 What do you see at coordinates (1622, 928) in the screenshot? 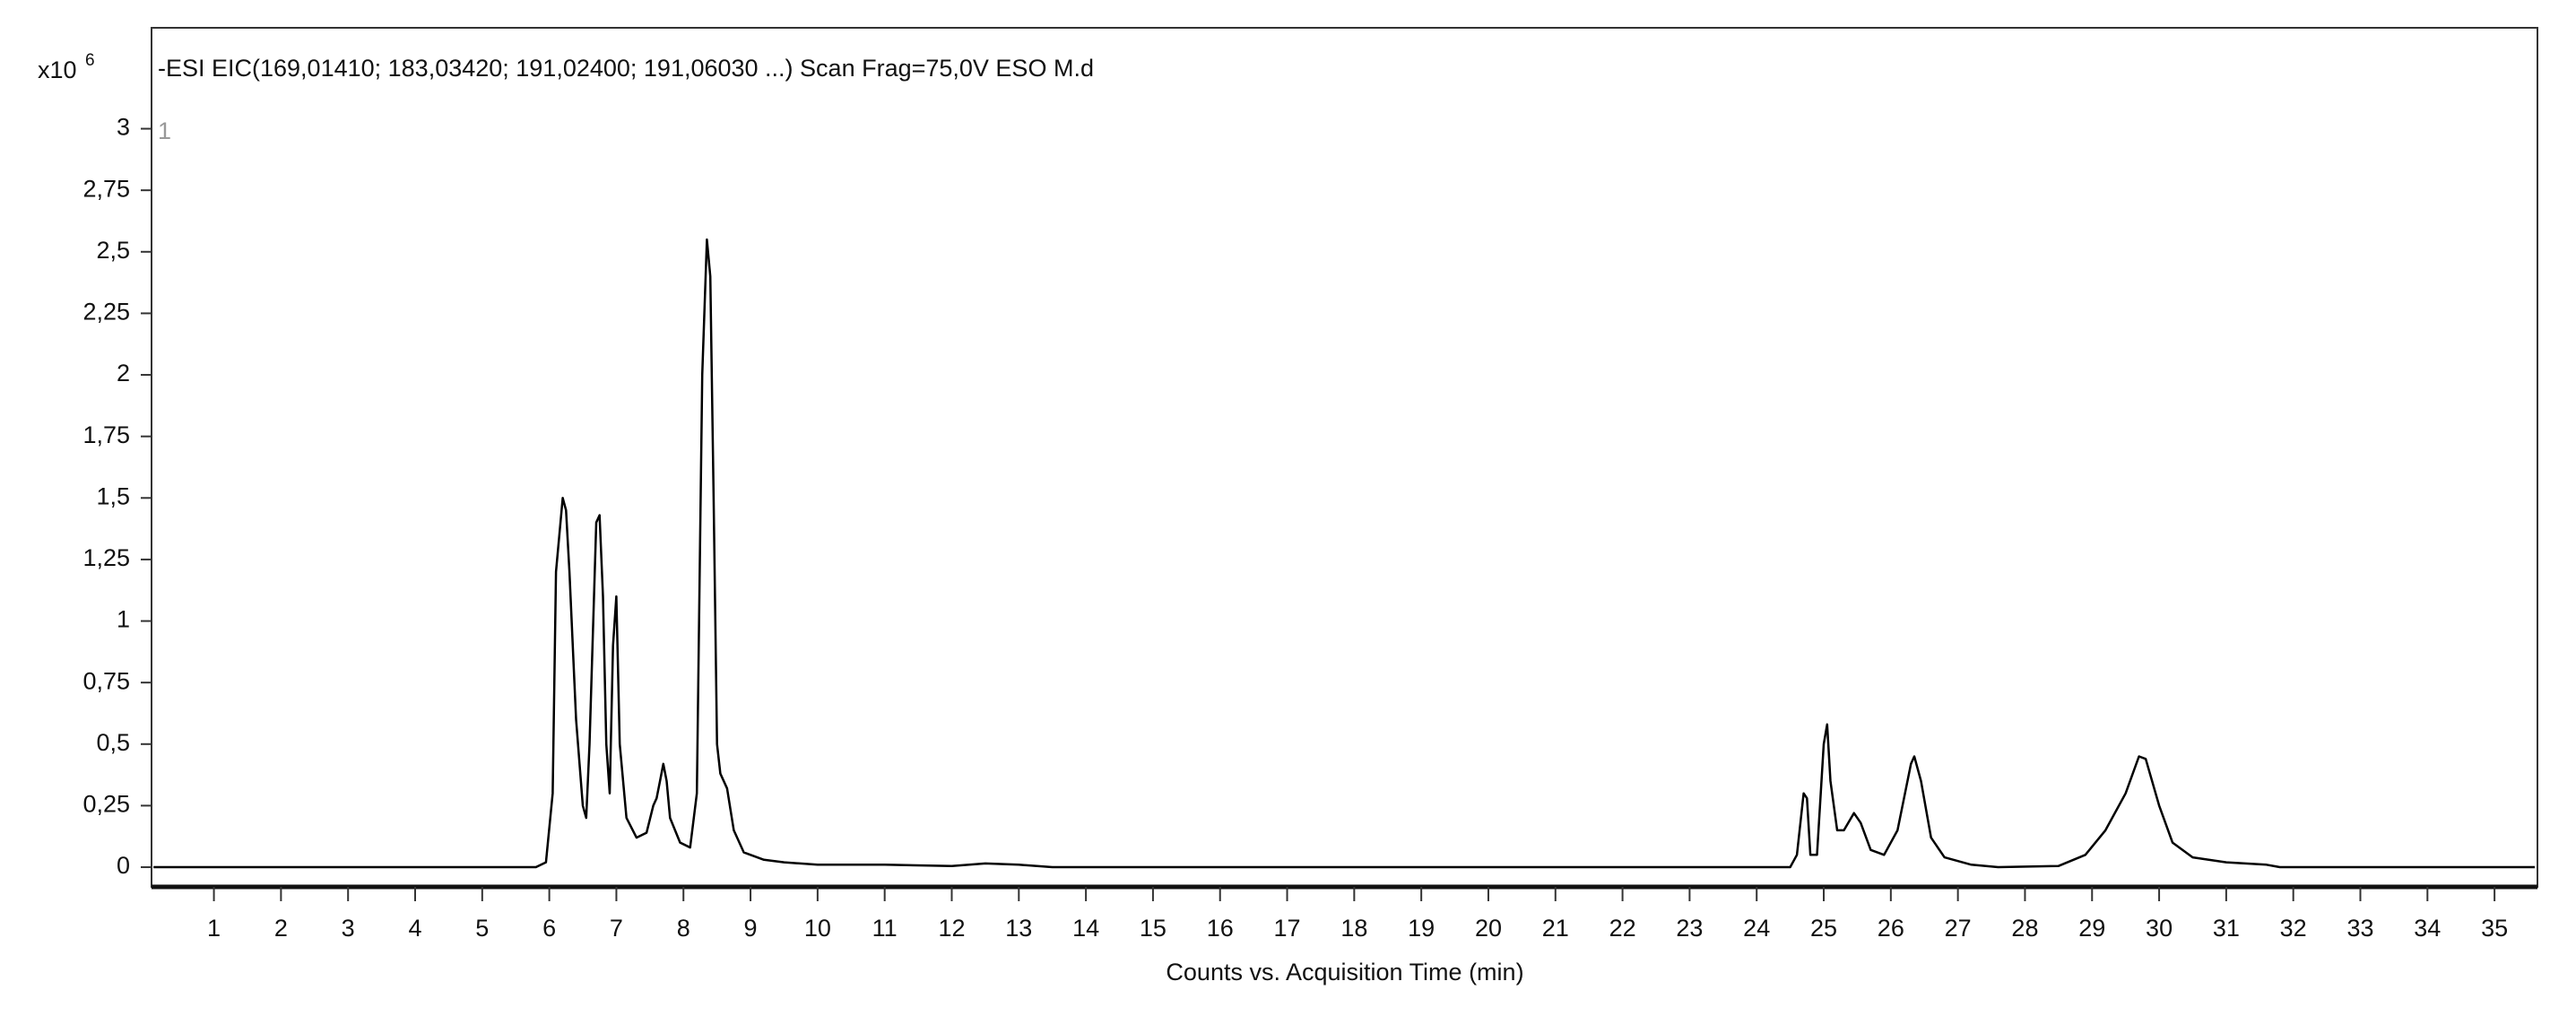
I see `x-tick-label: 22` at bounding box center [1622, 928].